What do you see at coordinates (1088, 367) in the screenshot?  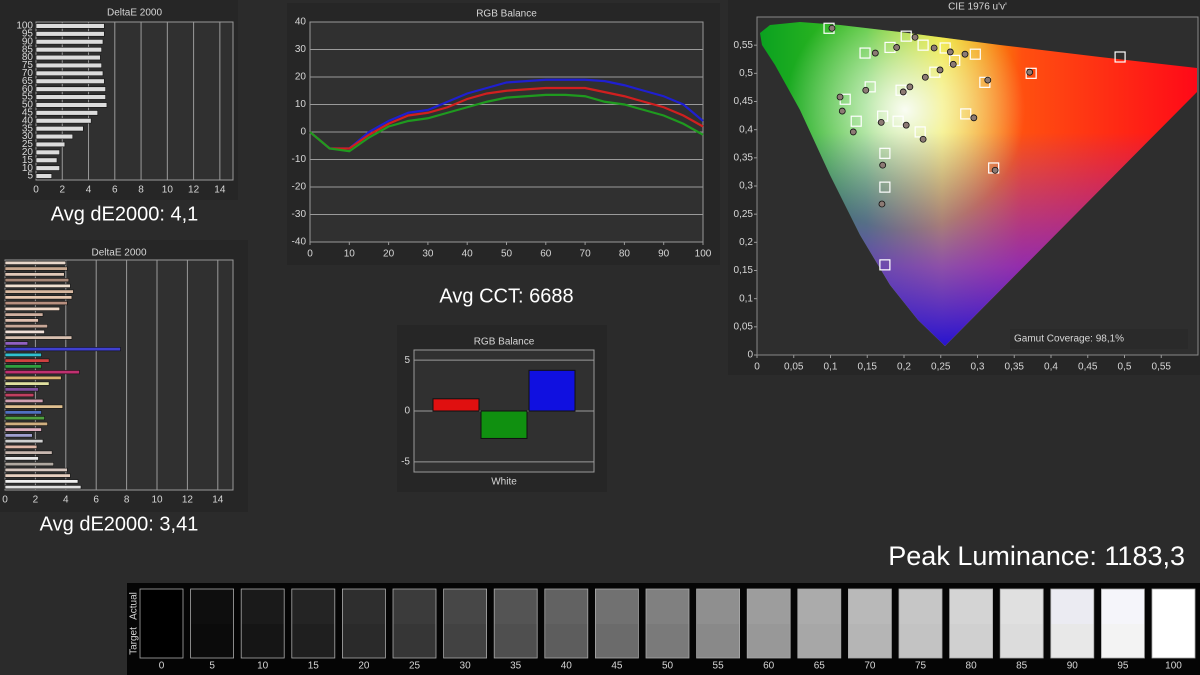 I see `x-tick-label: 0,45` at bounding box center [1088, 367].